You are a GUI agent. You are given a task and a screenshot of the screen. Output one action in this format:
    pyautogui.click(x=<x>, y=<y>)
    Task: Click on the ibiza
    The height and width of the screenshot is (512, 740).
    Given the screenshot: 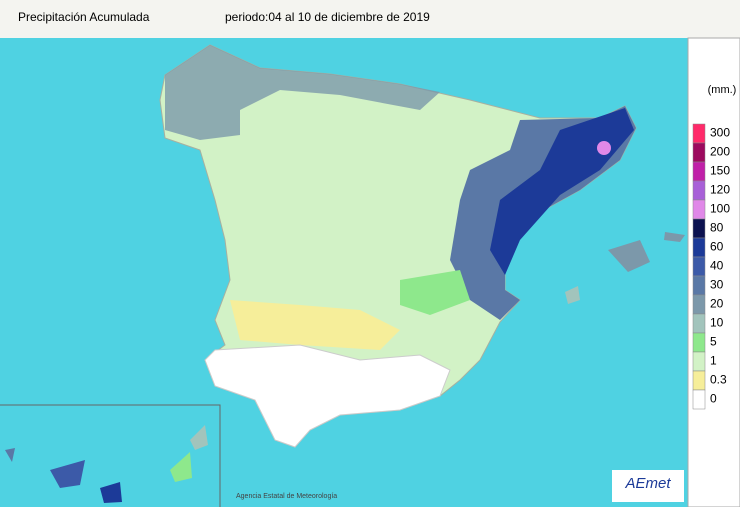 What is the action you would take?
    pyautogui.click(x=572, y=295)
    